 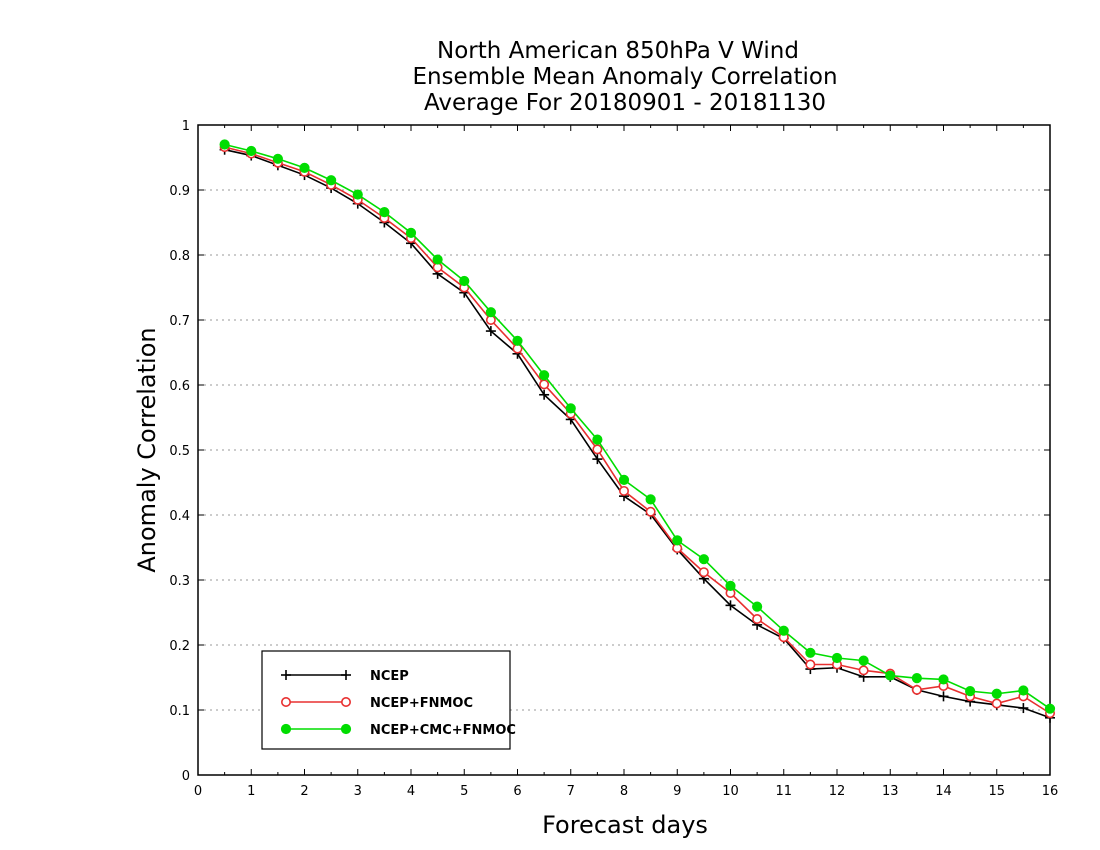 I want to click on y-tick-label: 0.2, so click(x=179, y=646).